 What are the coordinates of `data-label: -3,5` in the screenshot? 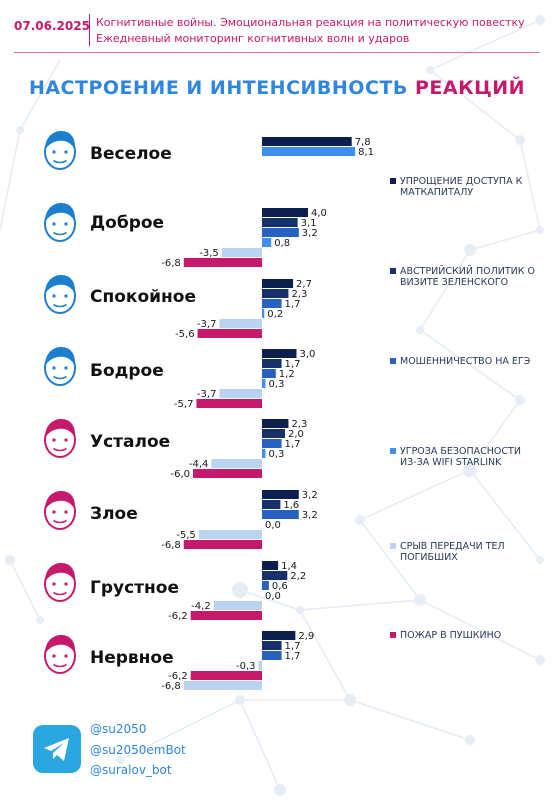 It's located at (209, 253).